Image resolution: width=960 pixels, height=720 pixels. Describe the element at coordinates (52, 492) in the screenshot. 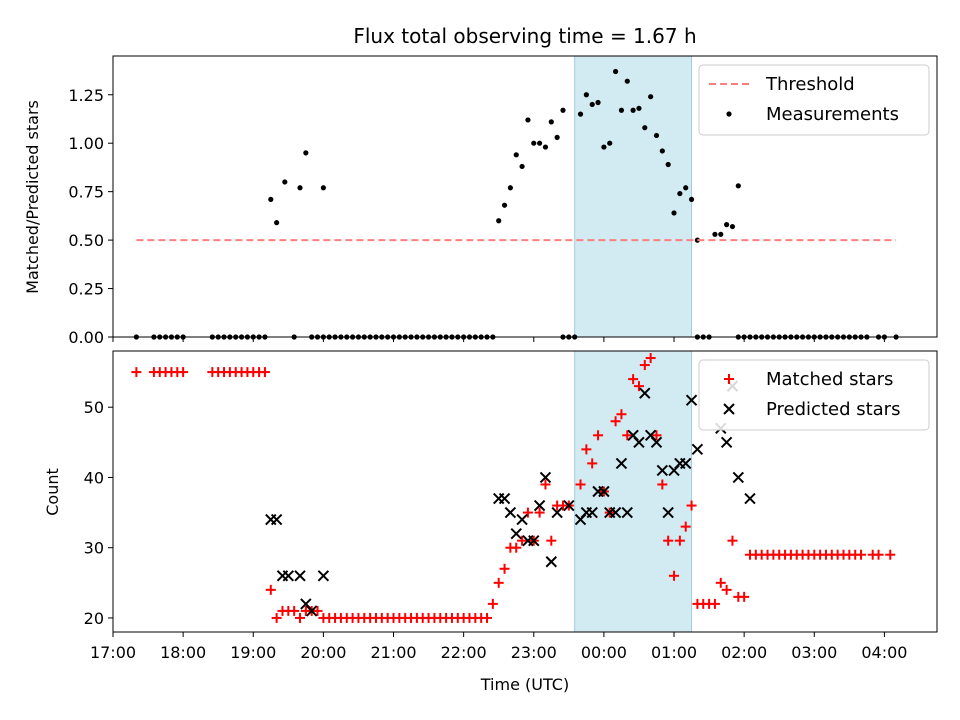

I see `bottom-y-axis-label: Count` at that location.